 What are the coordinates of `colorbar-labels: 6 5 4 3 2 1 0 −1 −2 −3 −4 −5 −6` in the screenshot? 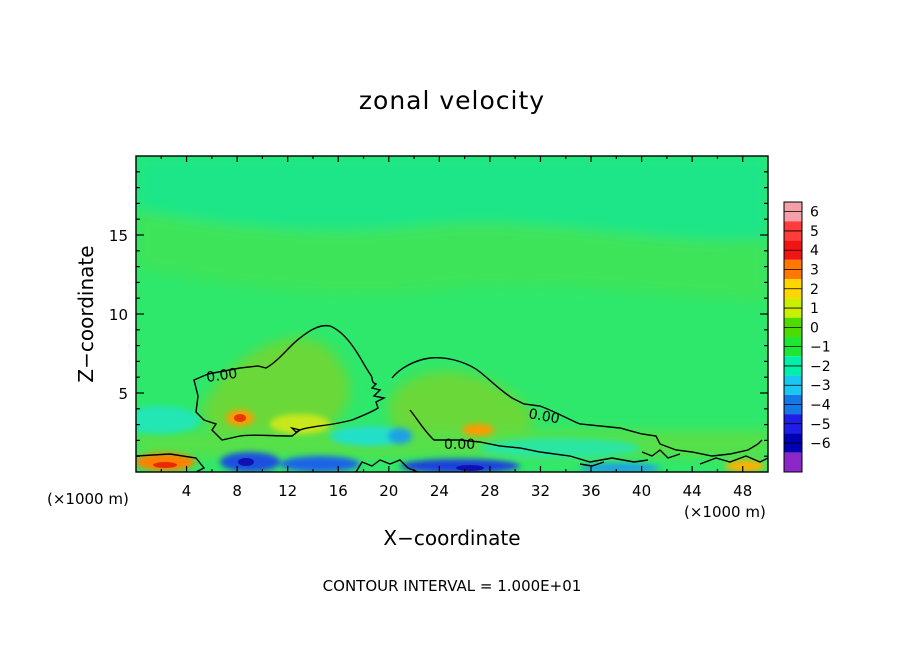 It's located at (820, 328).